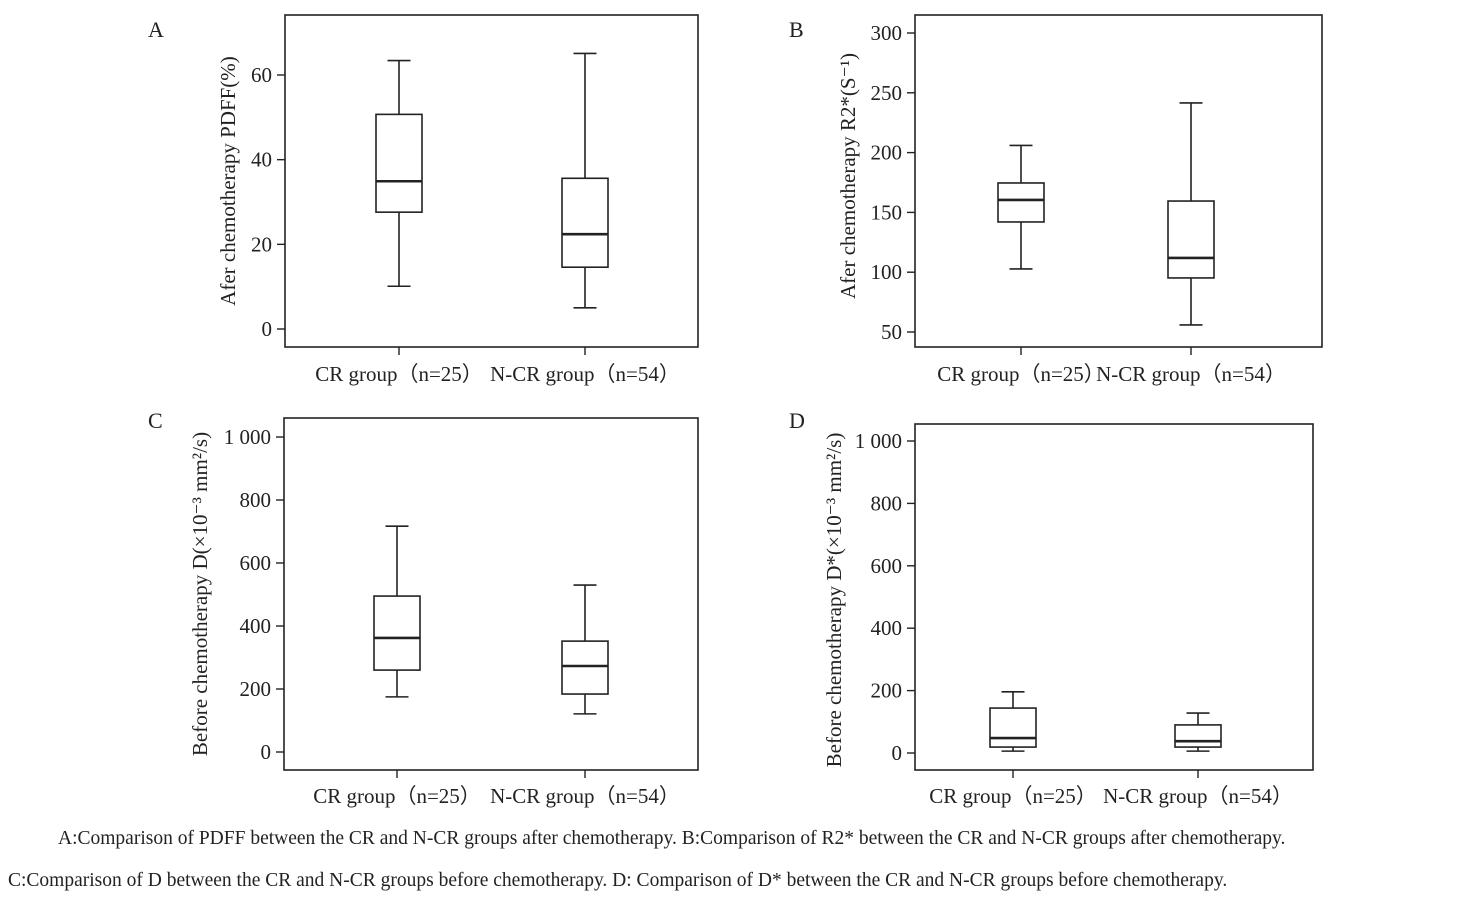 The height and width of the screenshot is (902, 1476). What do you see at coordinates (200, 594) in the screenshot?
I see `y-axis-label: Before chemotherapy D(×10⁻³ mm²/s)` at bounding box center [200, 594].